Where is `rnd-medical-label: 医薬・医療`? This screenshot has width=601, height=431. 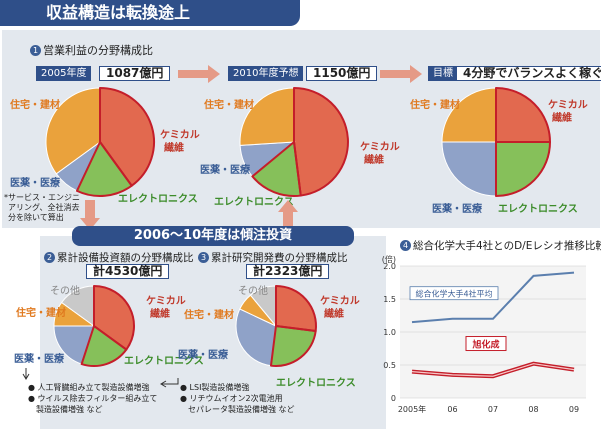 rnd-medical-label: 医薬・医療 is located at coordinates (203, 355).